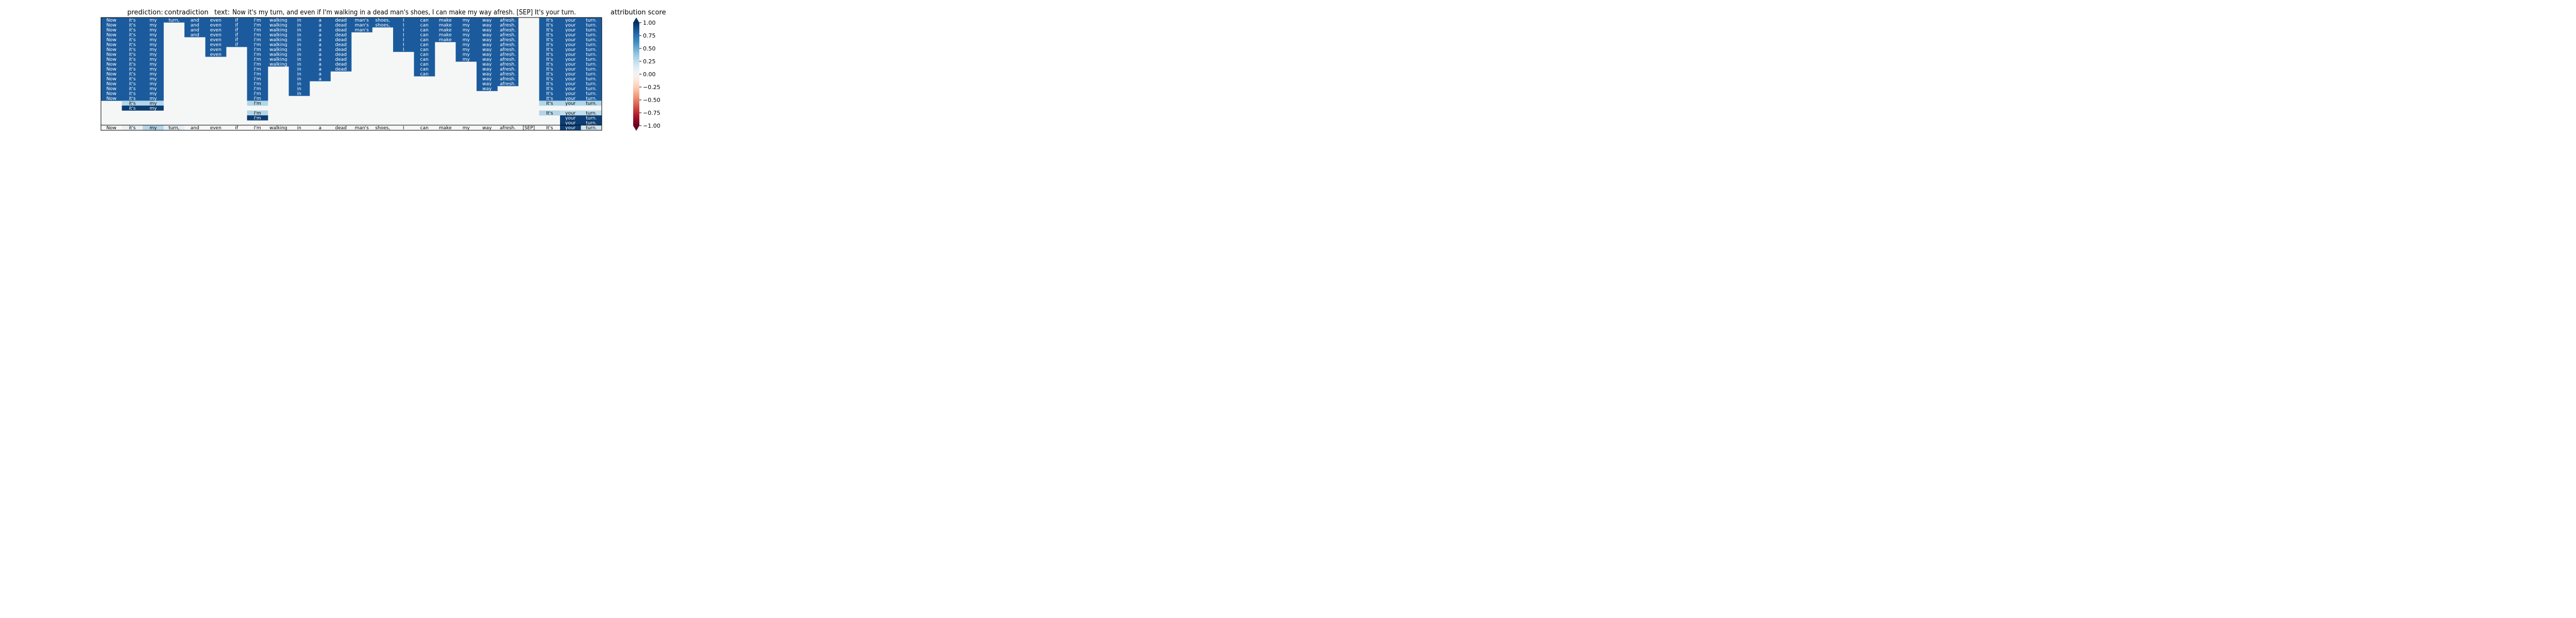  What do you see at coordinates (195, 20) in the screenshot?
I see `heatmap-label: and` at bounding box center [195, 20].